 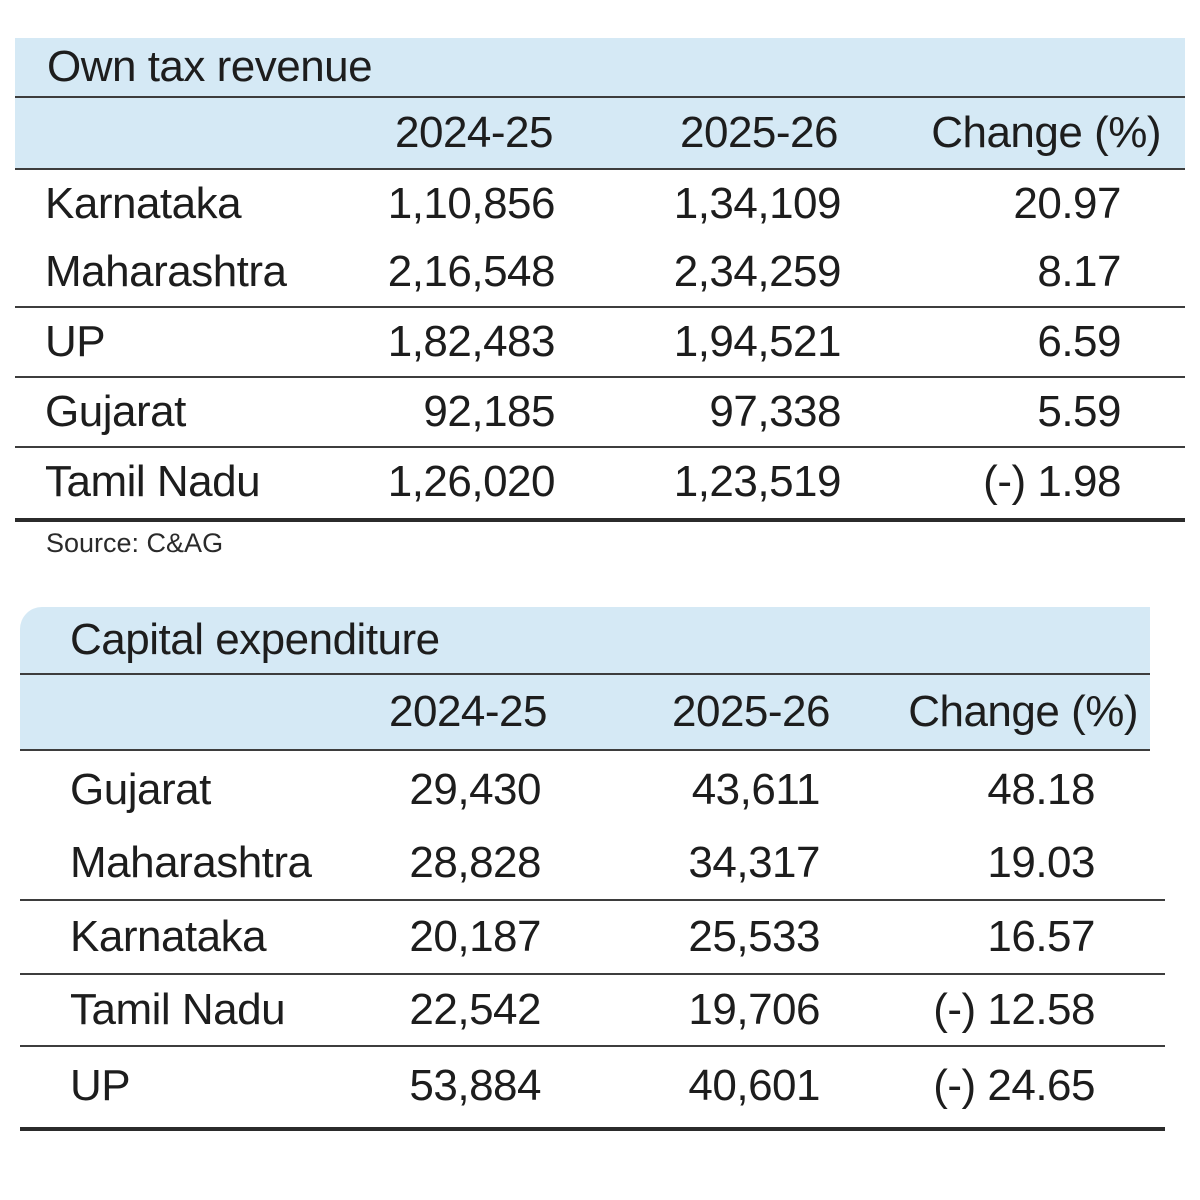 I want to click on value-2025-26: 40,601, so click(x=754, y=1085).